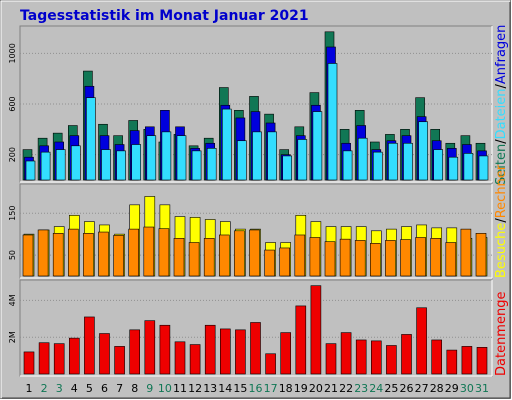 This screenshot has width=512, height=400. Describe the element at coordinates (316, 388) in the screenshot. I see `x-tick-label: 20` at that location.